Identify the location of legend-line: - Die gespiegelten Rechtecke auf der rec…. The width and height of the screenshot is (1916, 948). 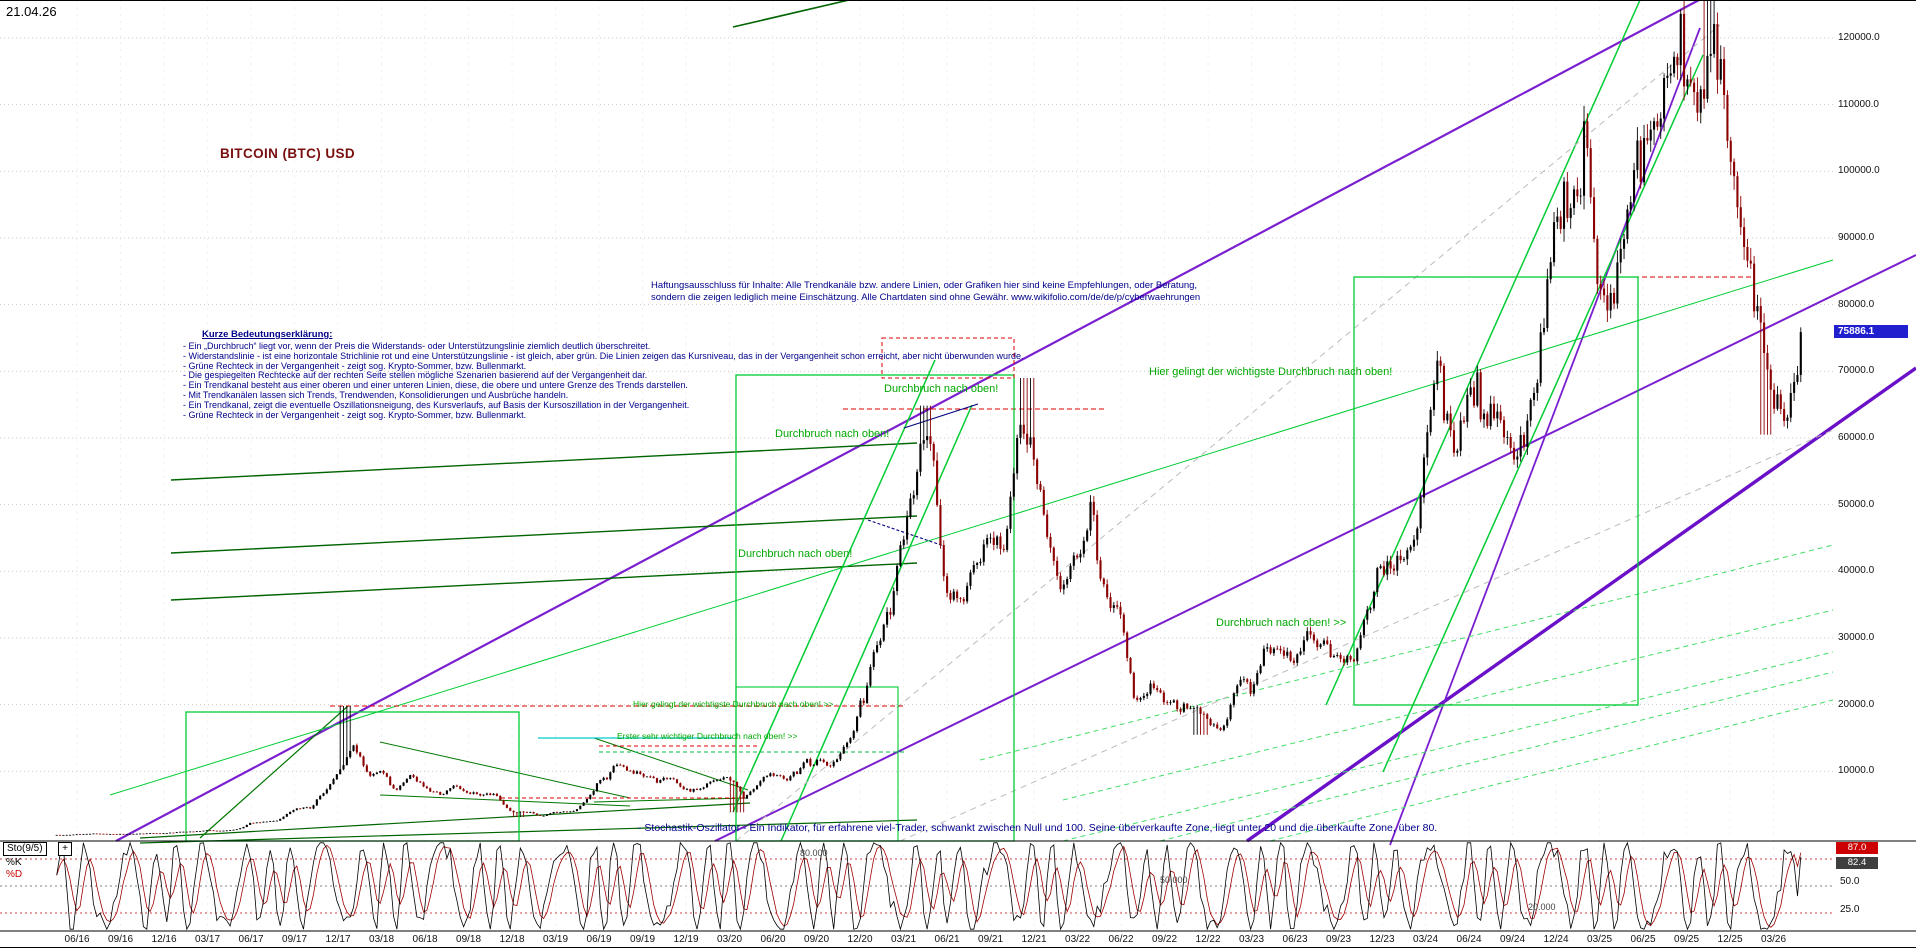
(415, 375).